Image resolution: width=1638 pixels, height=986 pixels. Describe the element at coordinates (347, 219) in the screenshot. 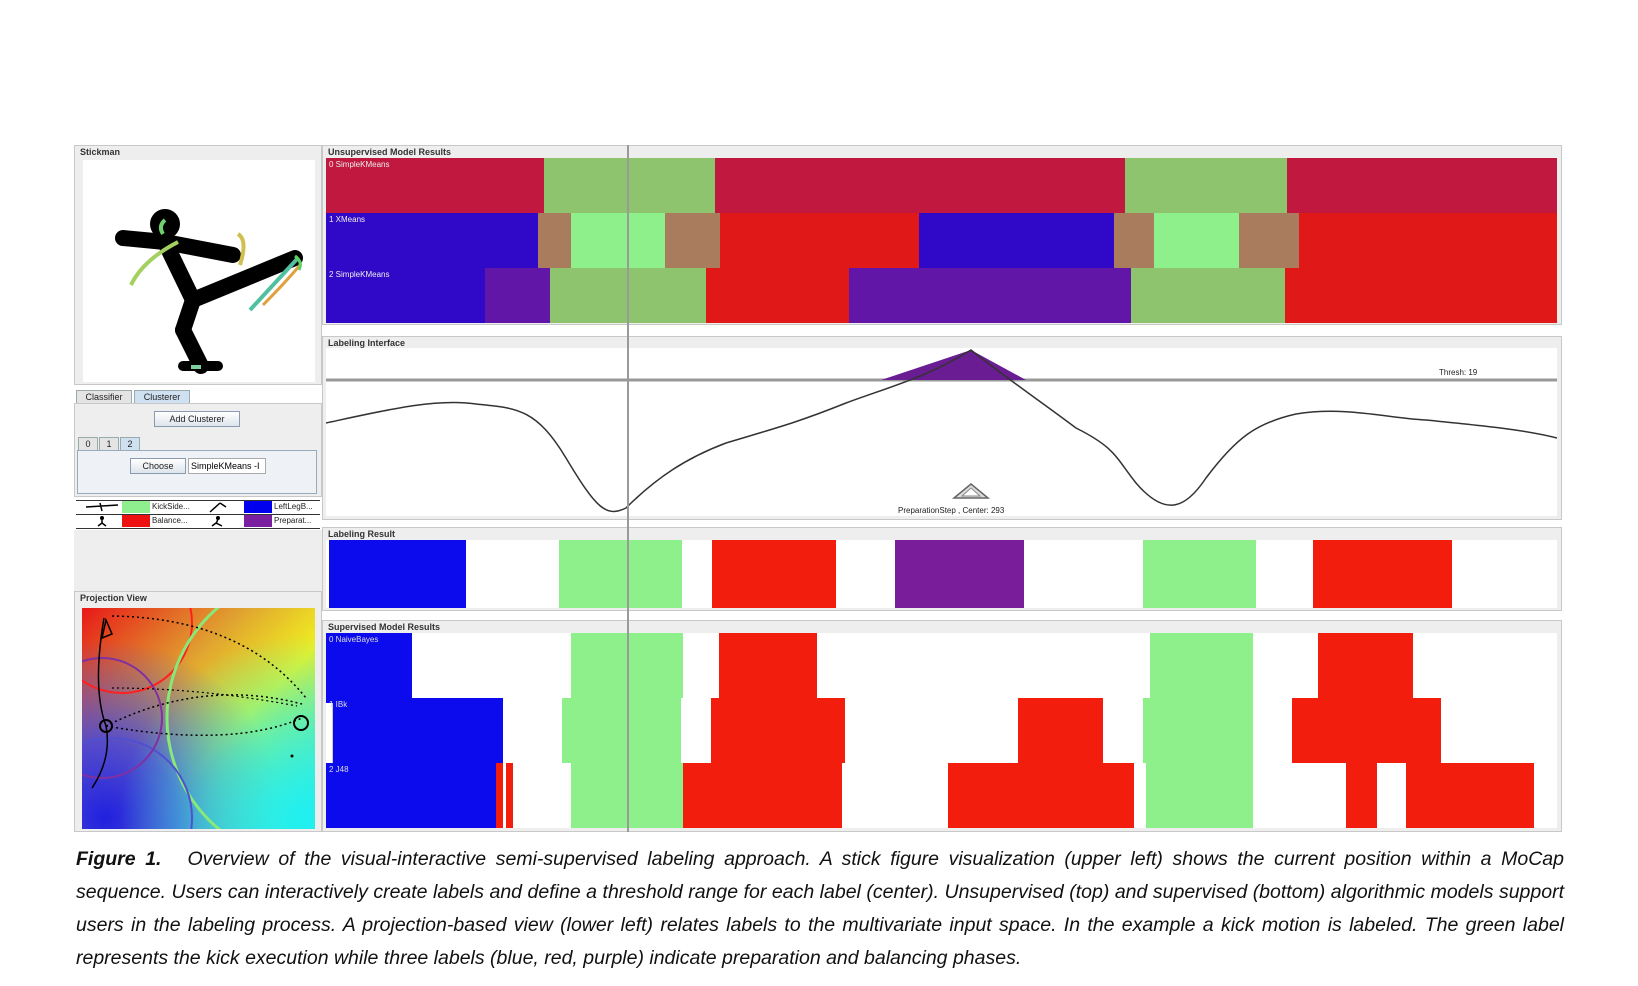

I see `unsupervised-row-label: 1 XMeans` at that location.